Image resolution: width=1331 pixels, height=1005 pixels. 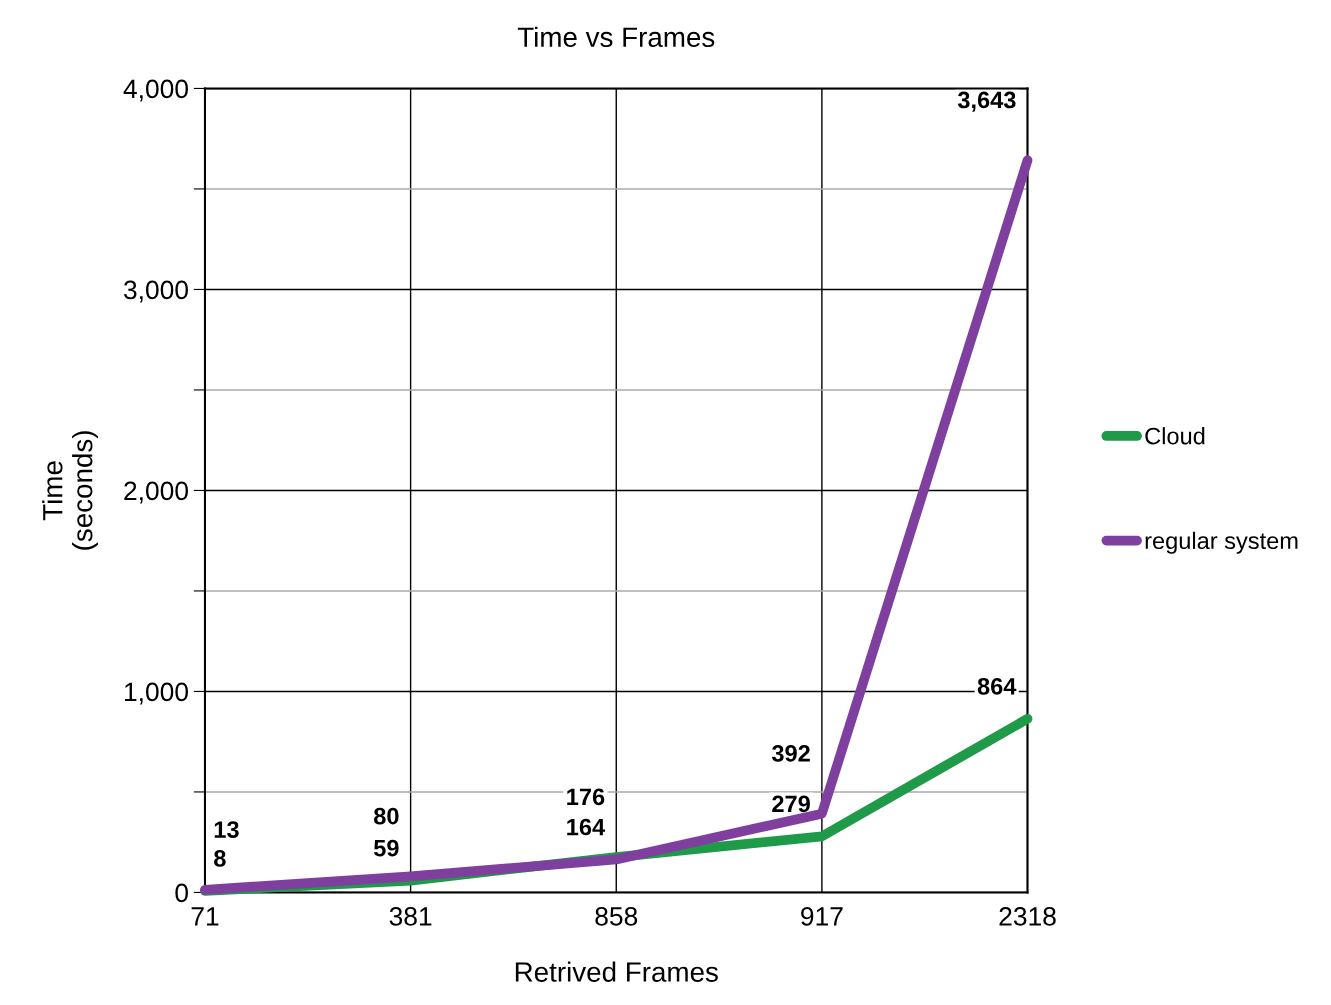 I want to click on x-tick-label: 858, so click(x=616, y=916).